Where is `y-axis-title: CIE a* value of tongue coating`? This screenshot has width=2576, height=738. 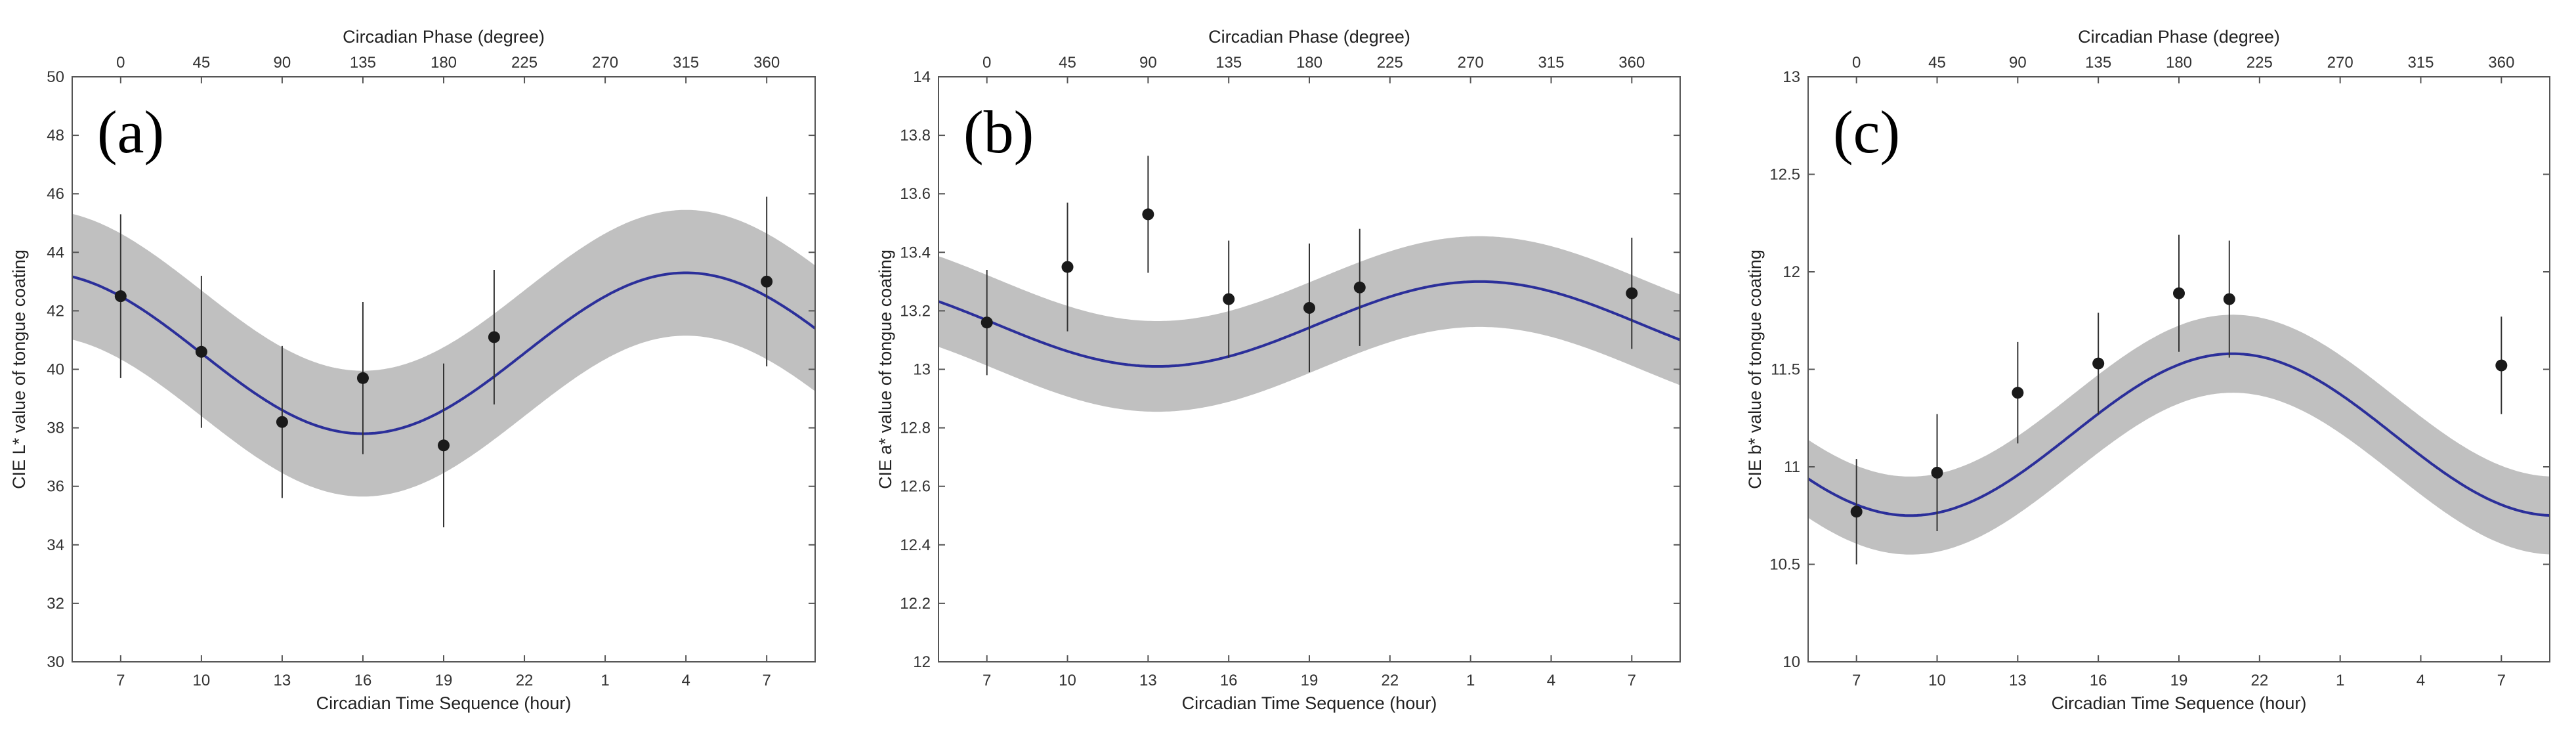
y-axis-title: CIE a* value of tongue coating is located at coordinates (885, 370).